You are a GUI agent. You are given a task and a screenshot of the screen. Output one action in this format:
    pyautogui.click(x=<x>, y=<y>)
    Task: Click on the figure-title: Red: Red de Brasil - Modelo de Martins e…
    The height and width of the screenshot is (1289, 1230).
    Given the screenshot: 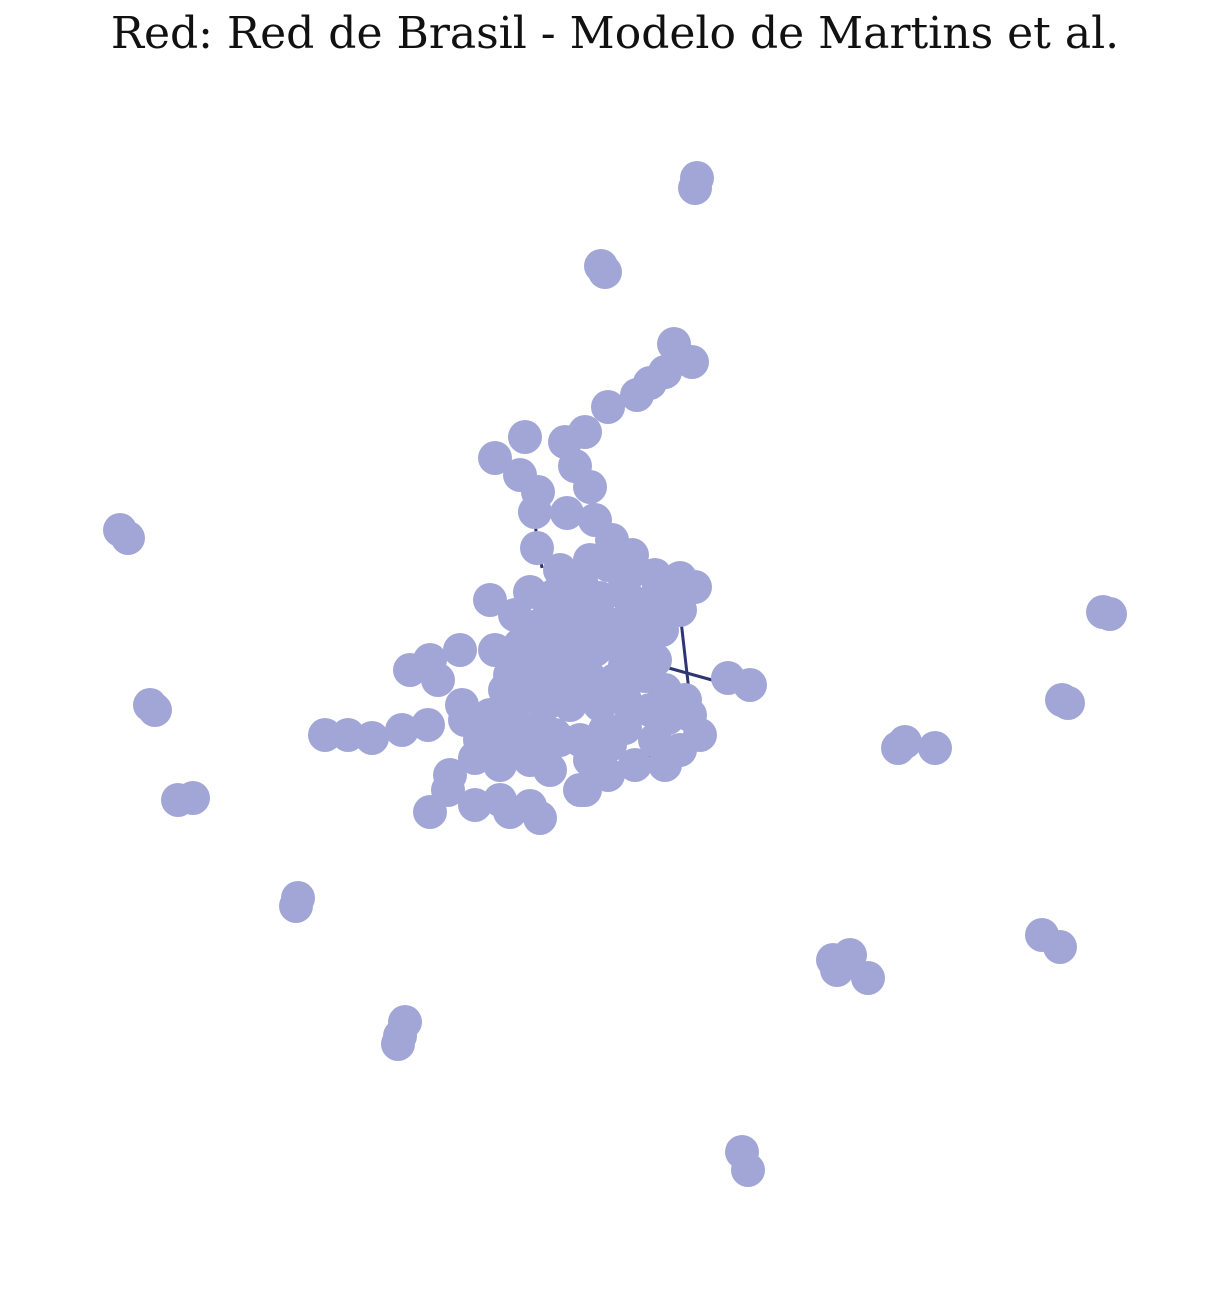 What is the action you would take?
    pyautogui.click(x=615, y=33)
    